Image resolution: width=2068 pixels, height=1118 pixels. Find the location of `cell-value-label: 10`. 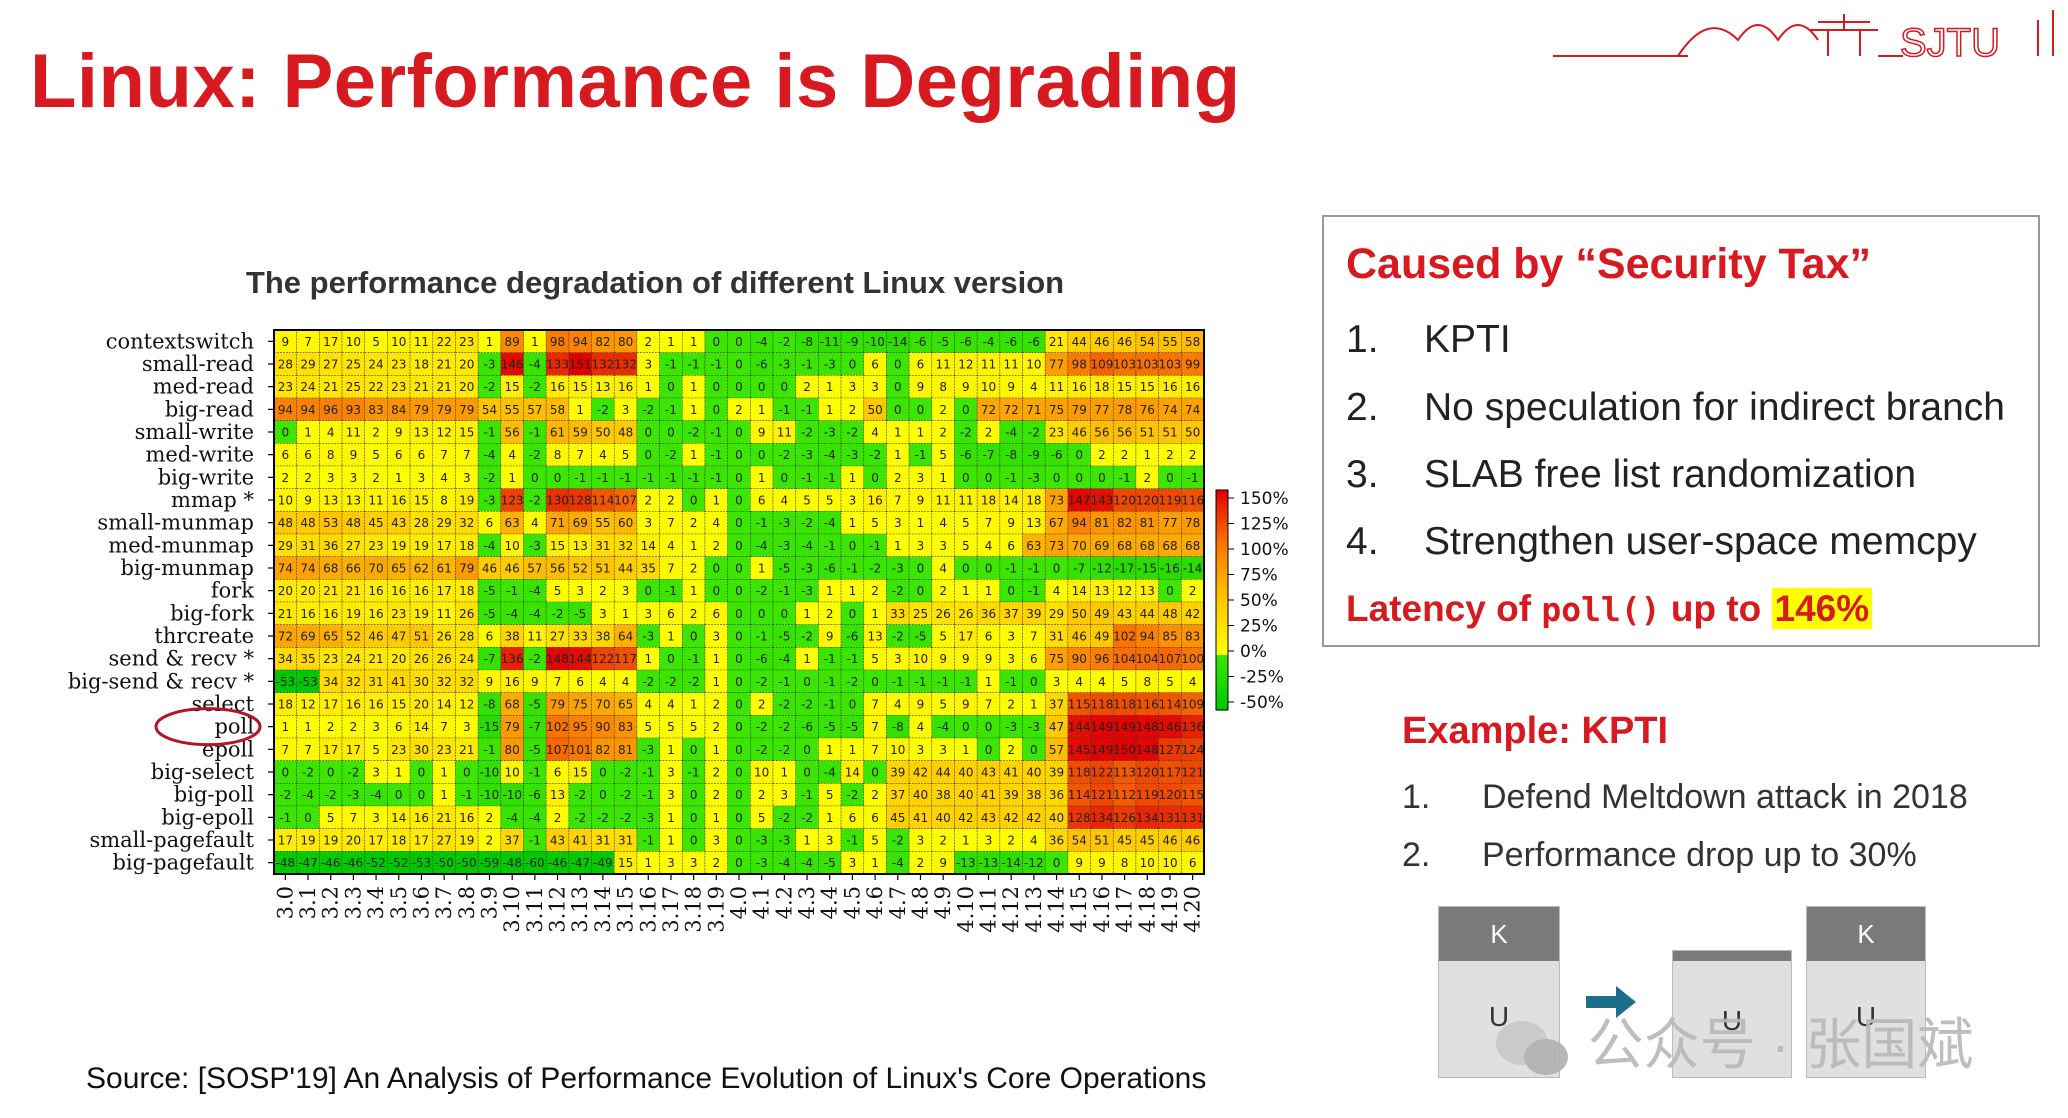

cell-value-label: 10 is located at coordinates (353, 342).